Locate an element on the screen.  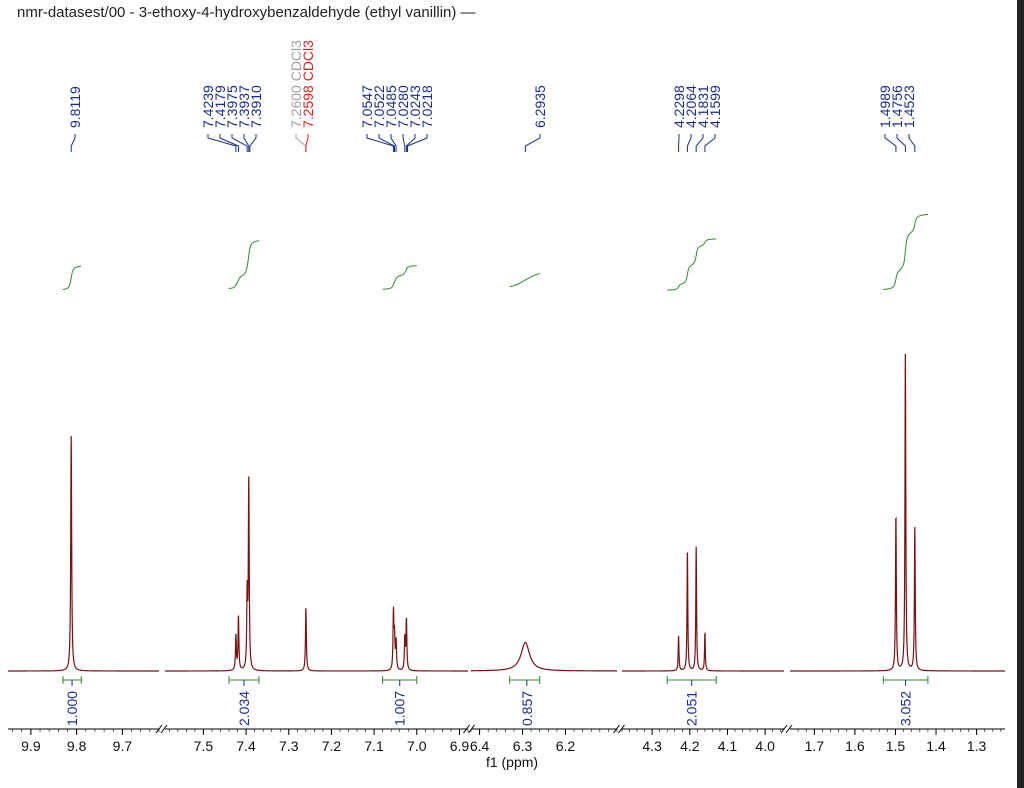
peak-label: 7.3937 is located at coordinates (244, 106).